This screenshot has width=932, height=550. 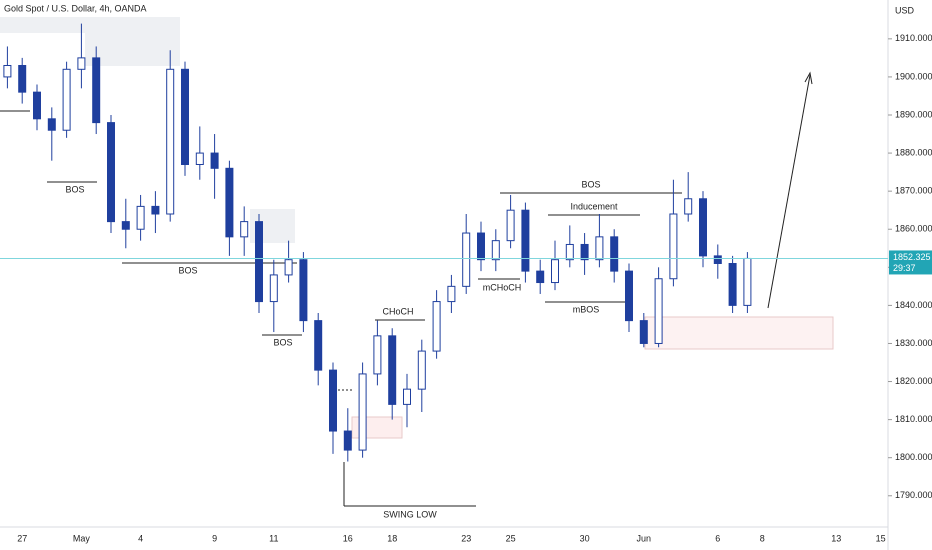 I want to click on arrow-head, so click(x=808, y=78).